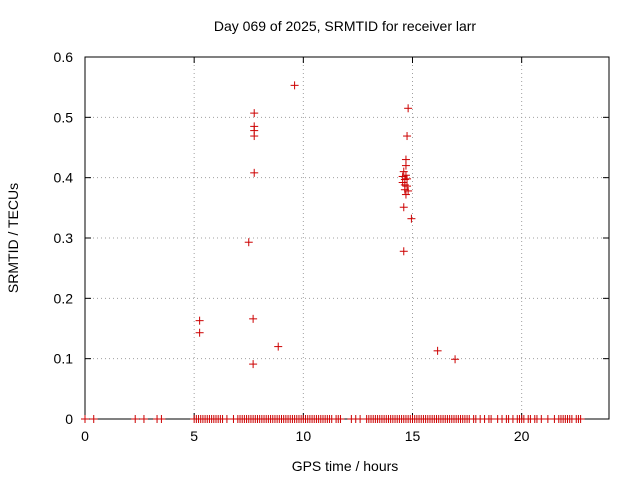  What do you see at coordinates (64, 298) in the screenshot?
I see `y-tick-label: 0.2` at bounding box center [64, 298].